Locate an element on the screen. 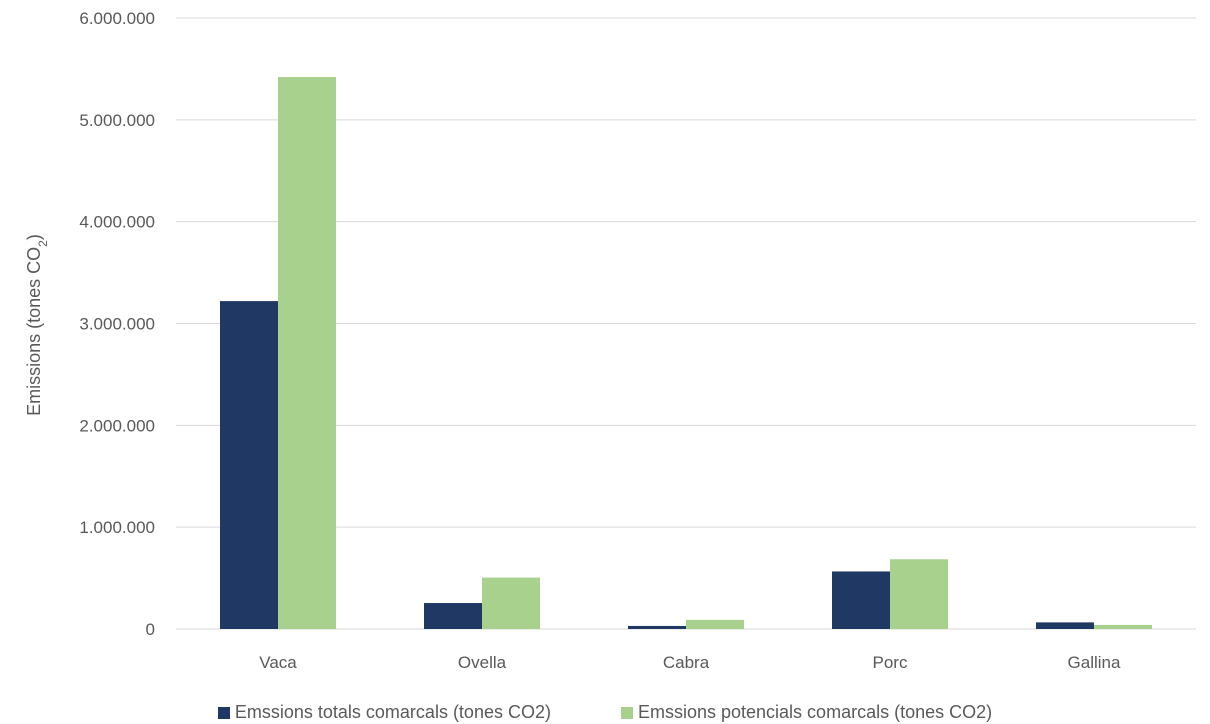 The height and width of the screenshot is (724, 1210). y-tick-label: 4.000.000 is located at coordinates (117, 222).